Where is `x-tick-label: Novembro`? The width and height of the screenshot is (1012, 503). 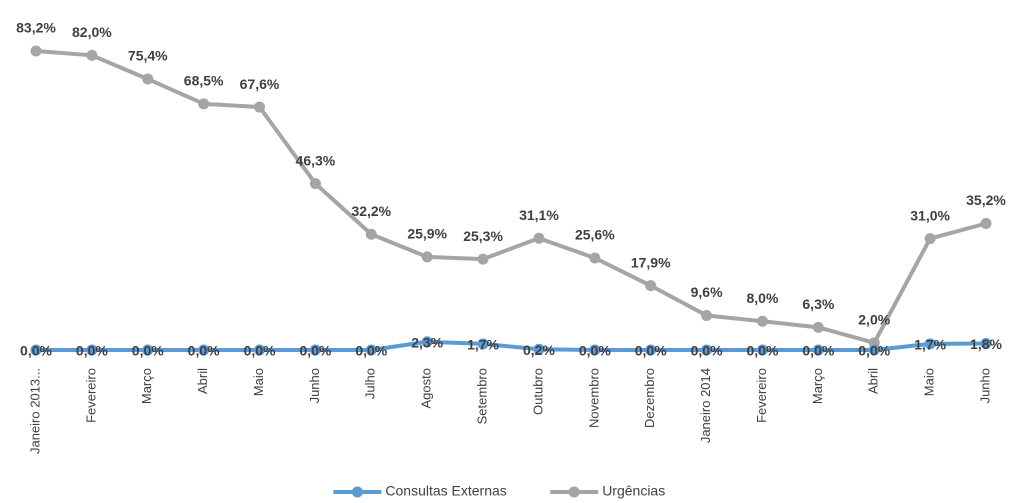
x-tick-label: Novembro is located at coordinates (593, 398).